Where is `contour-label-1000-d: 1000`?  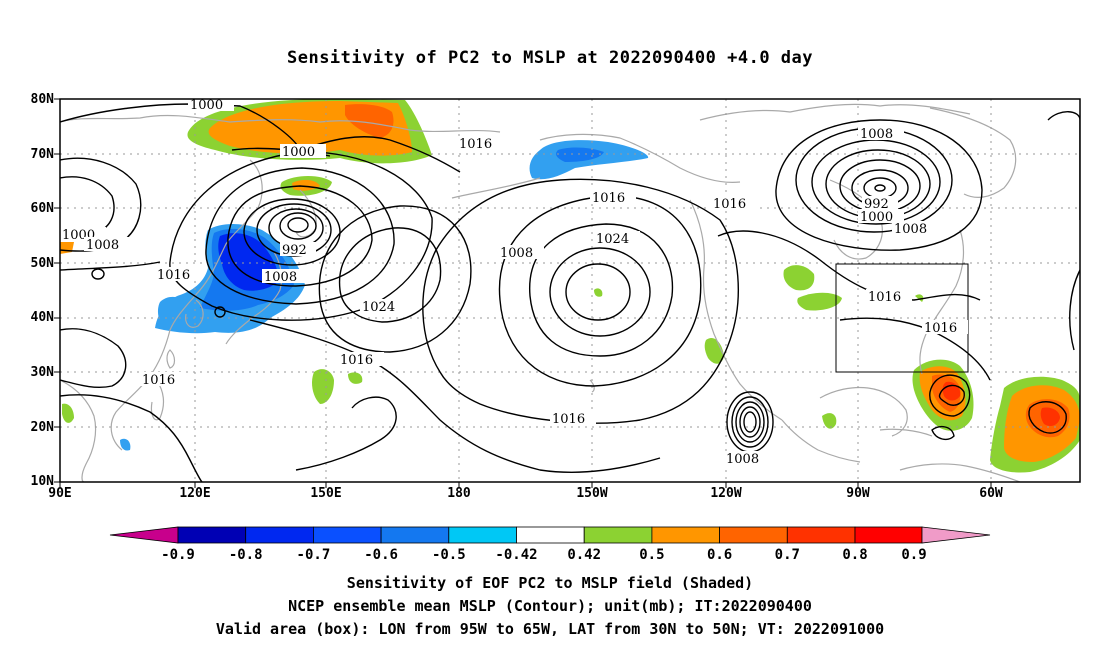 contour-label-1000-d: 1000 is located at coordinates (876, 217).